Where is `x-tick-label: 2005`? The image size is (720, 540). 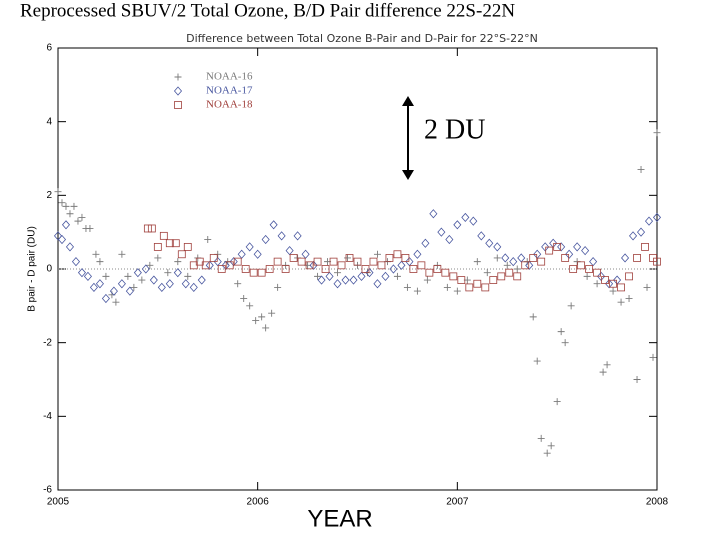
x-tick-label: 2005 is located at coordinates (58, 502).